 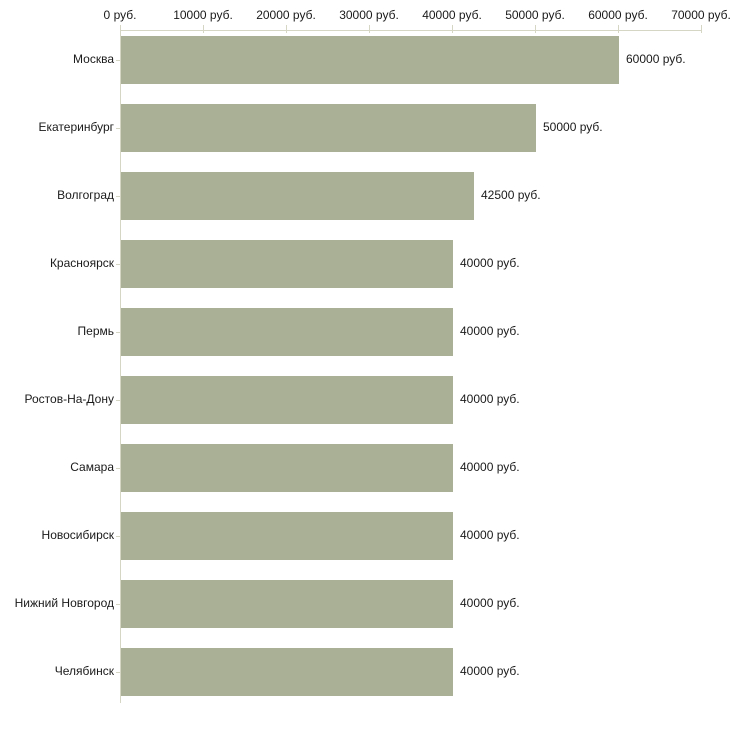 I want to click on category-label: Екатеринбург, so click(x=76, y=127).